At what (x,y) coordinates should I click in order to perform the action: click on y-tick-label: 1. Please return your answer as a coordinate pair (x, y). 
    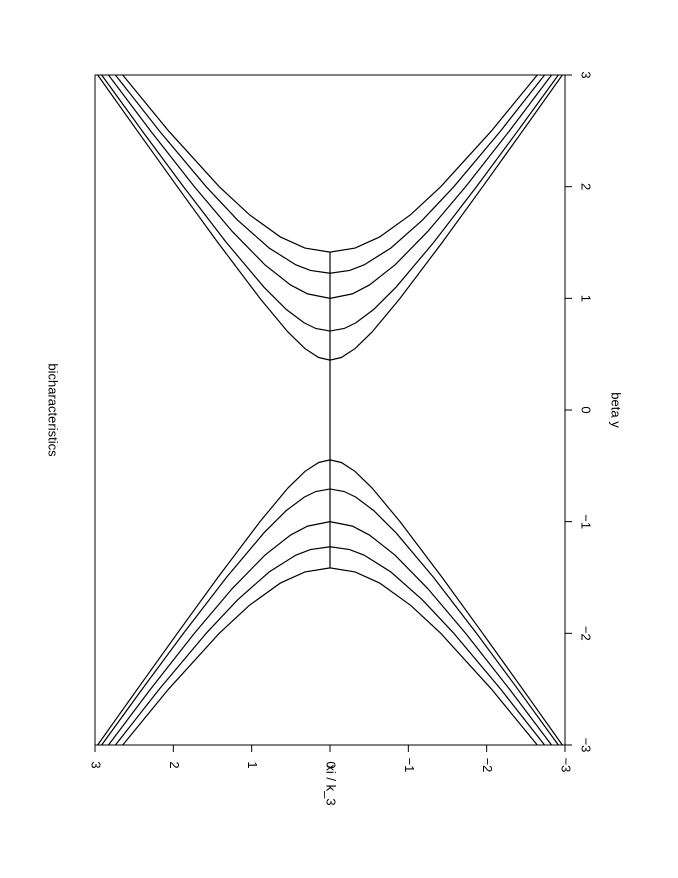
    Looking at the image, I should click on (252, 764).